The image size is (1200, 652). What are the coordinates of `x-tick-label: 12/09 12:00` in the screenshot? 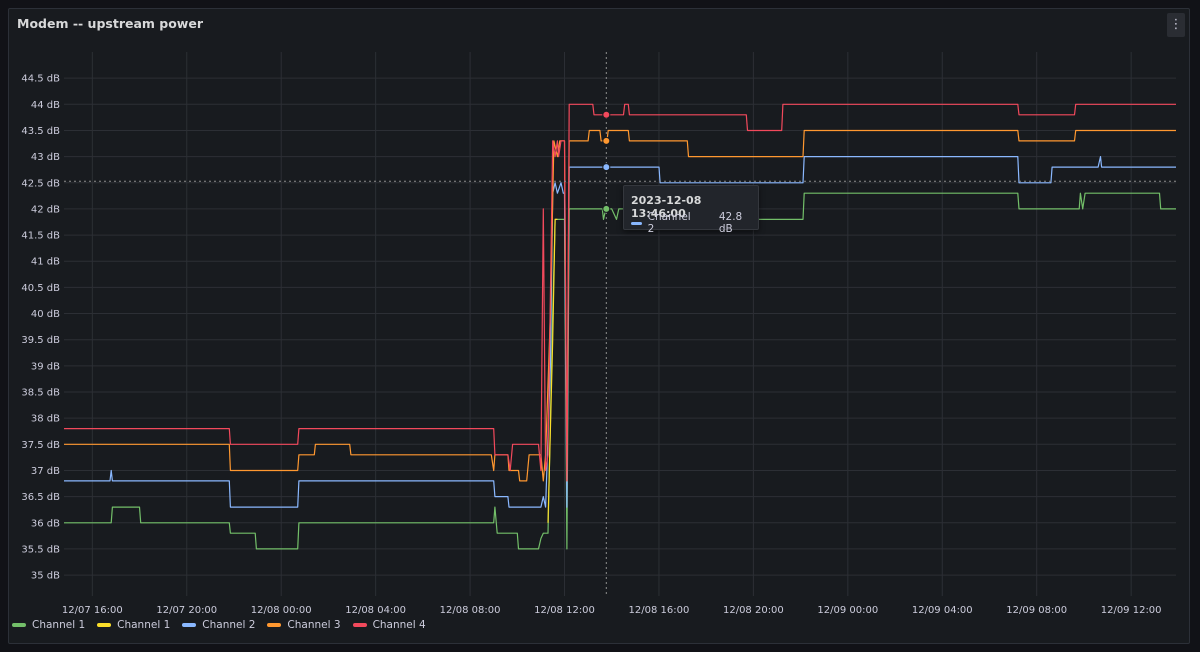 It's located at (1131, 610).